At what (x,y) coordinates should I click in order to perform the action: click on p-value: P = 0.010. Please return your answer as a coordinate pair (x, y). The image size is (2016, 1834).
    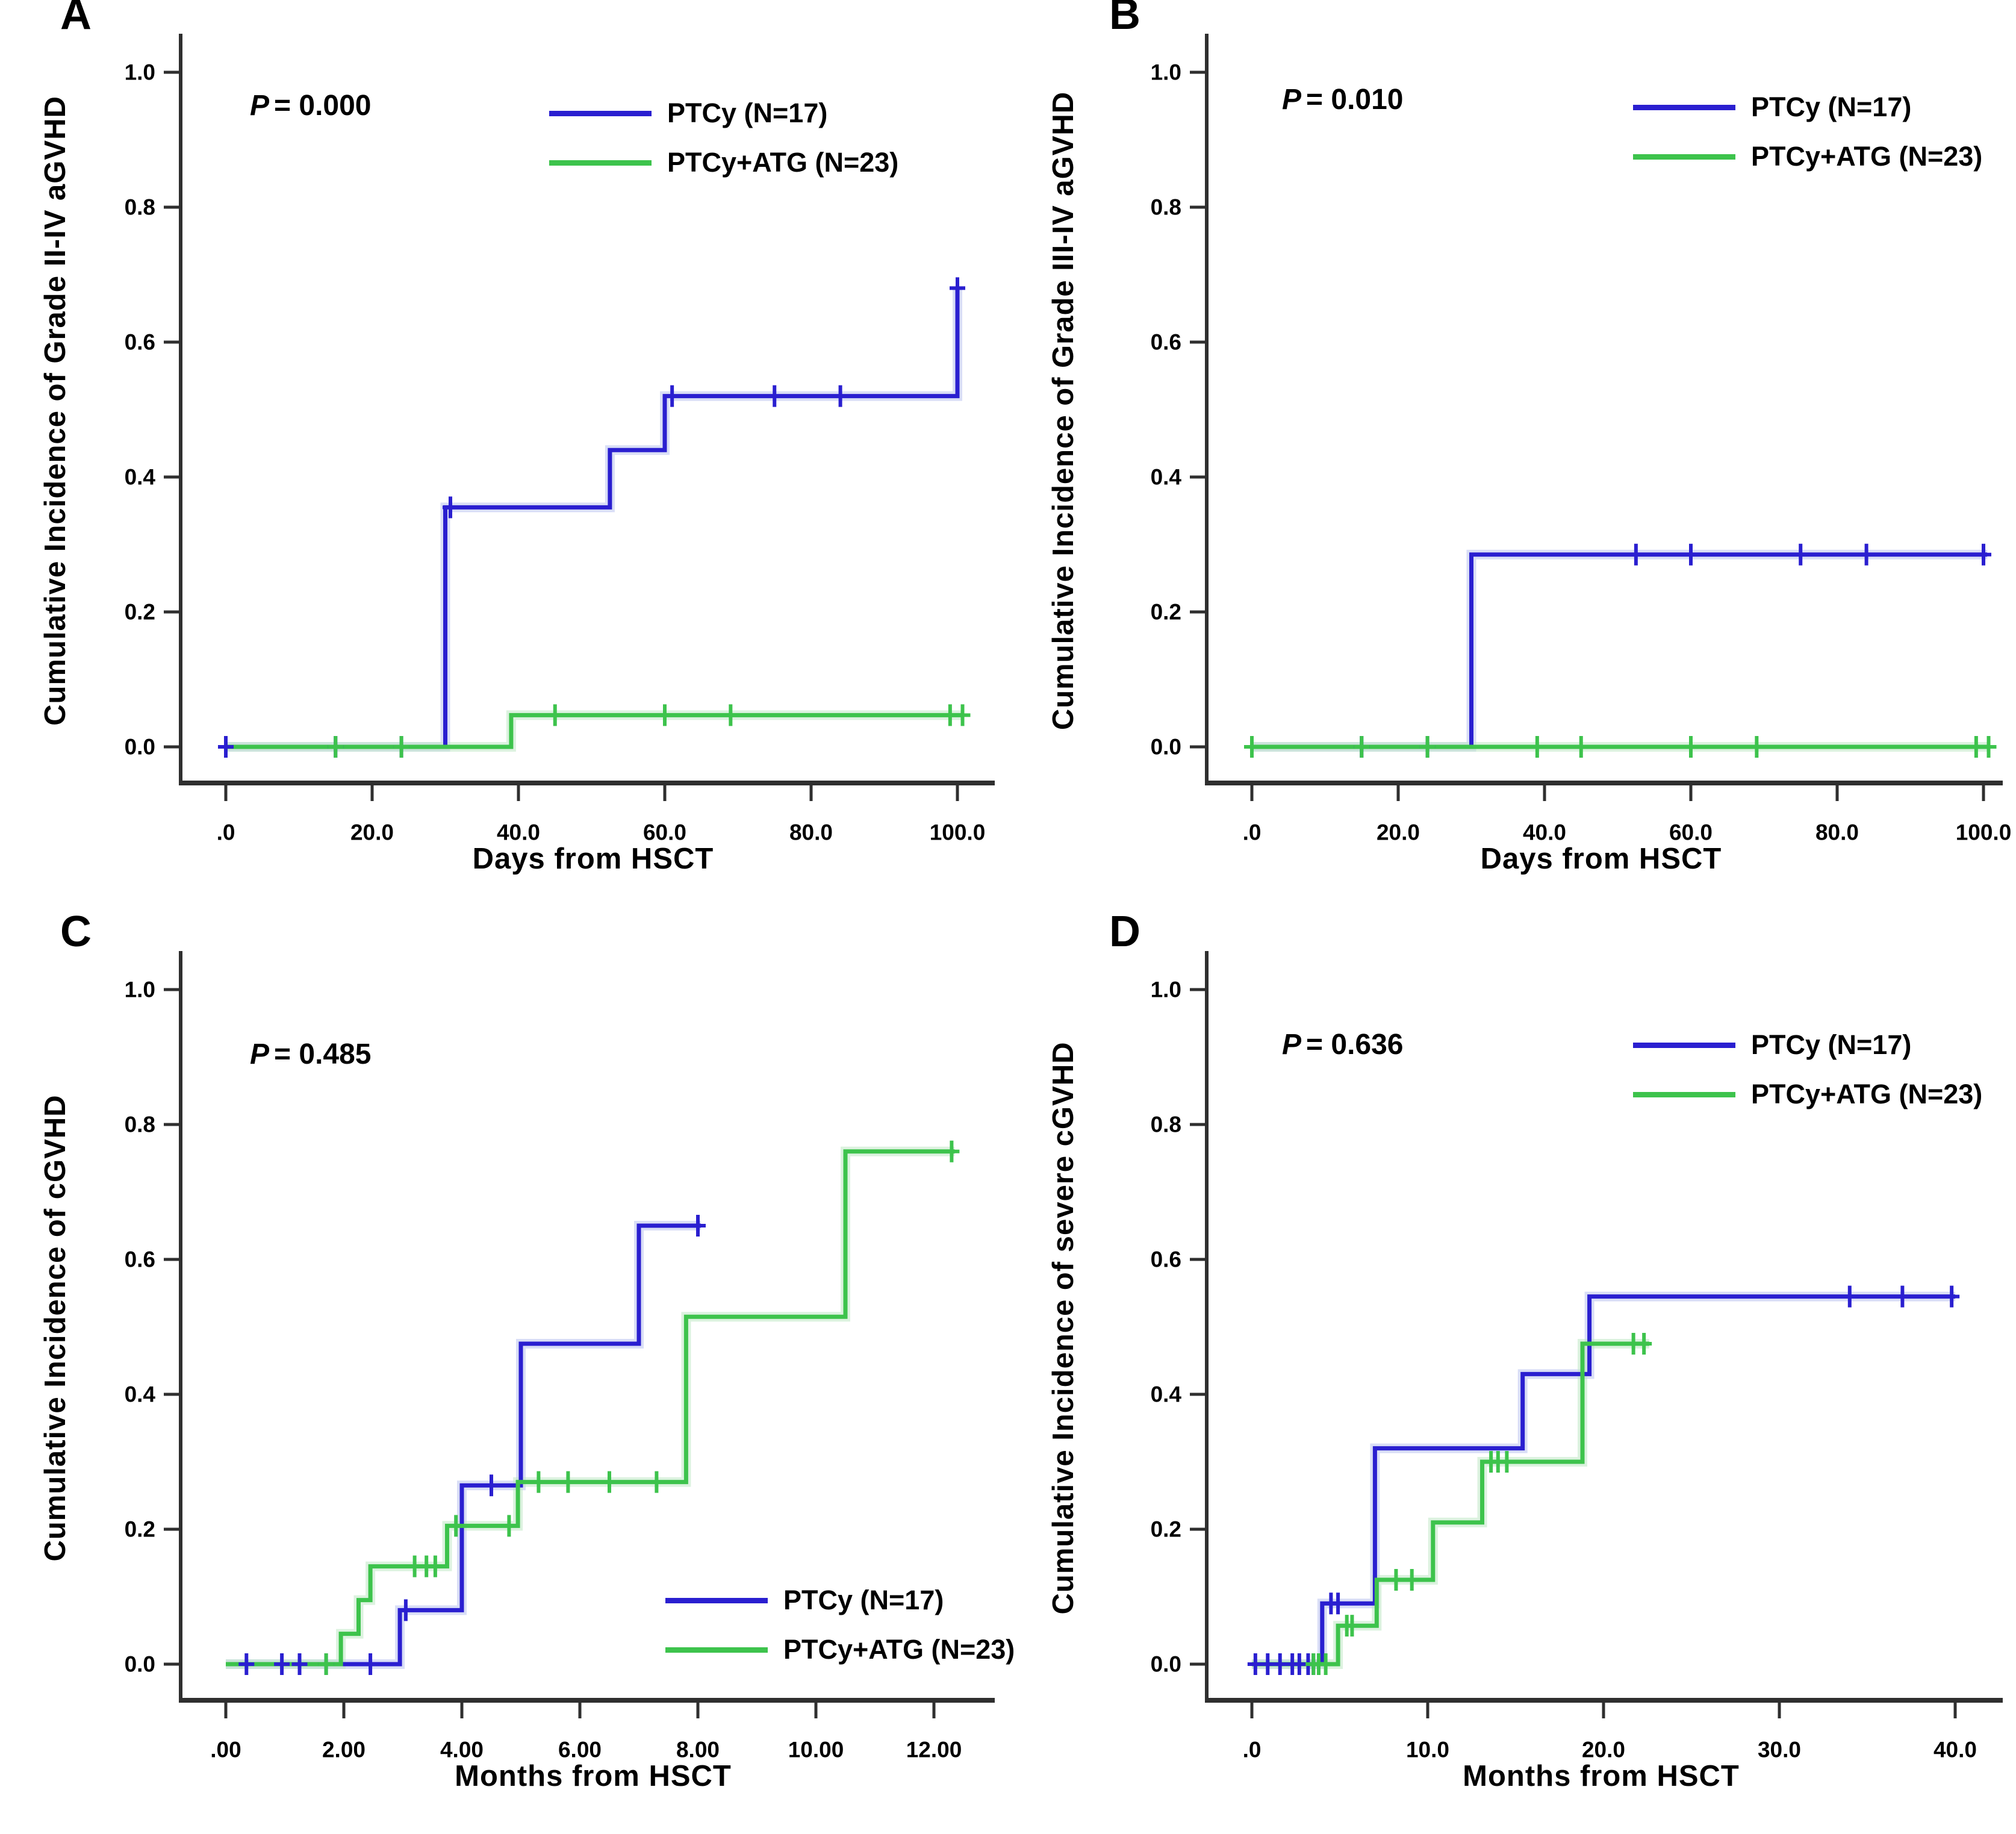
    Looking at the image, I should click on (1343, 99).